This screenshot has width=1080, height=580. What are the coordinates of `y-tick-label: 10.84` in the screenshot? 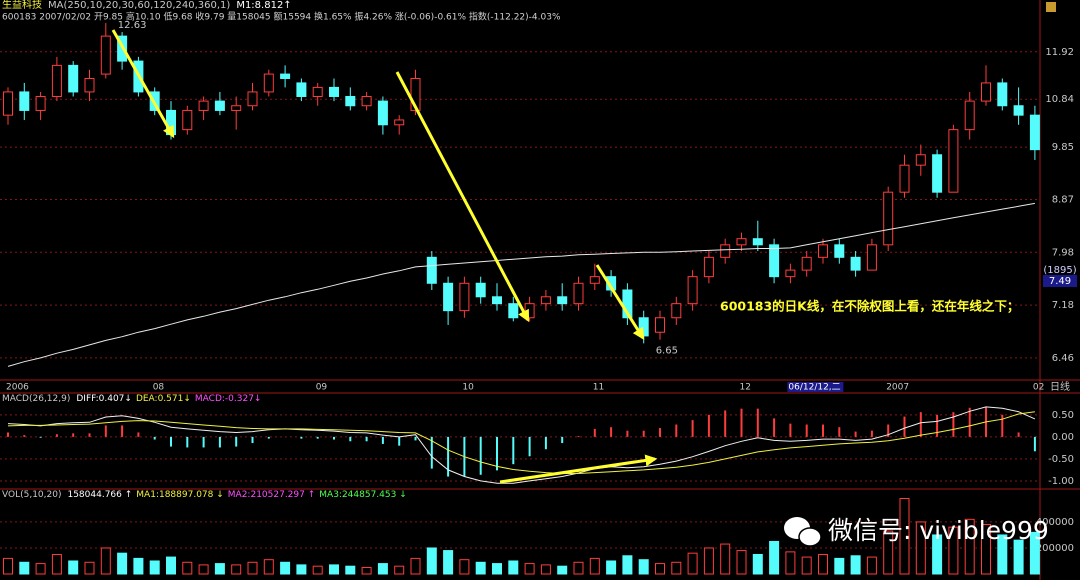 It's located at (1059, 99).